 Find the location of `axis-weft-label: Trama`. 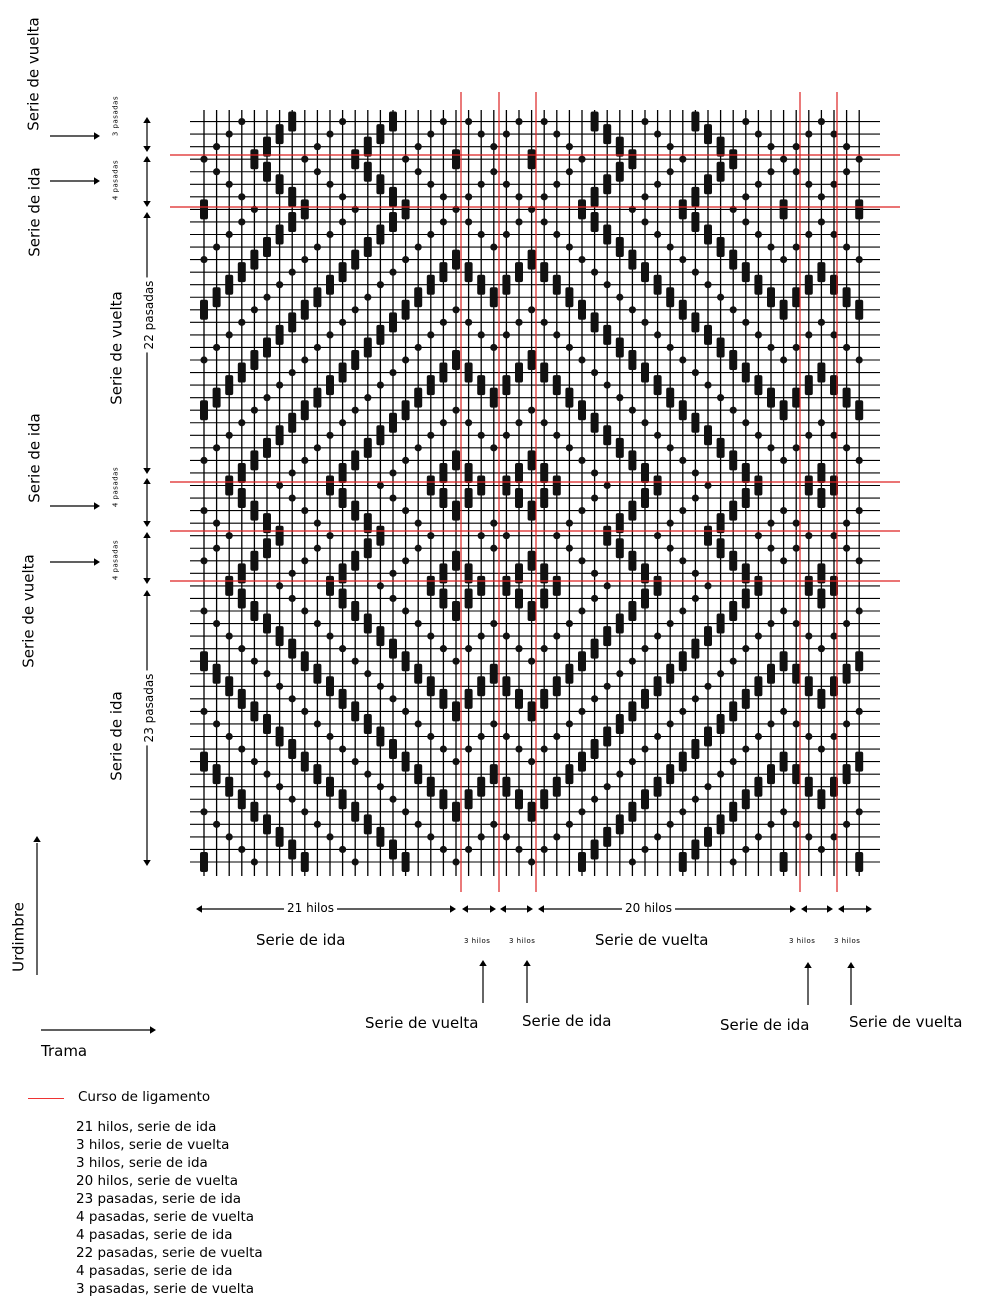

axis-weft-label: Trama is located at coordinates (64, 1051).